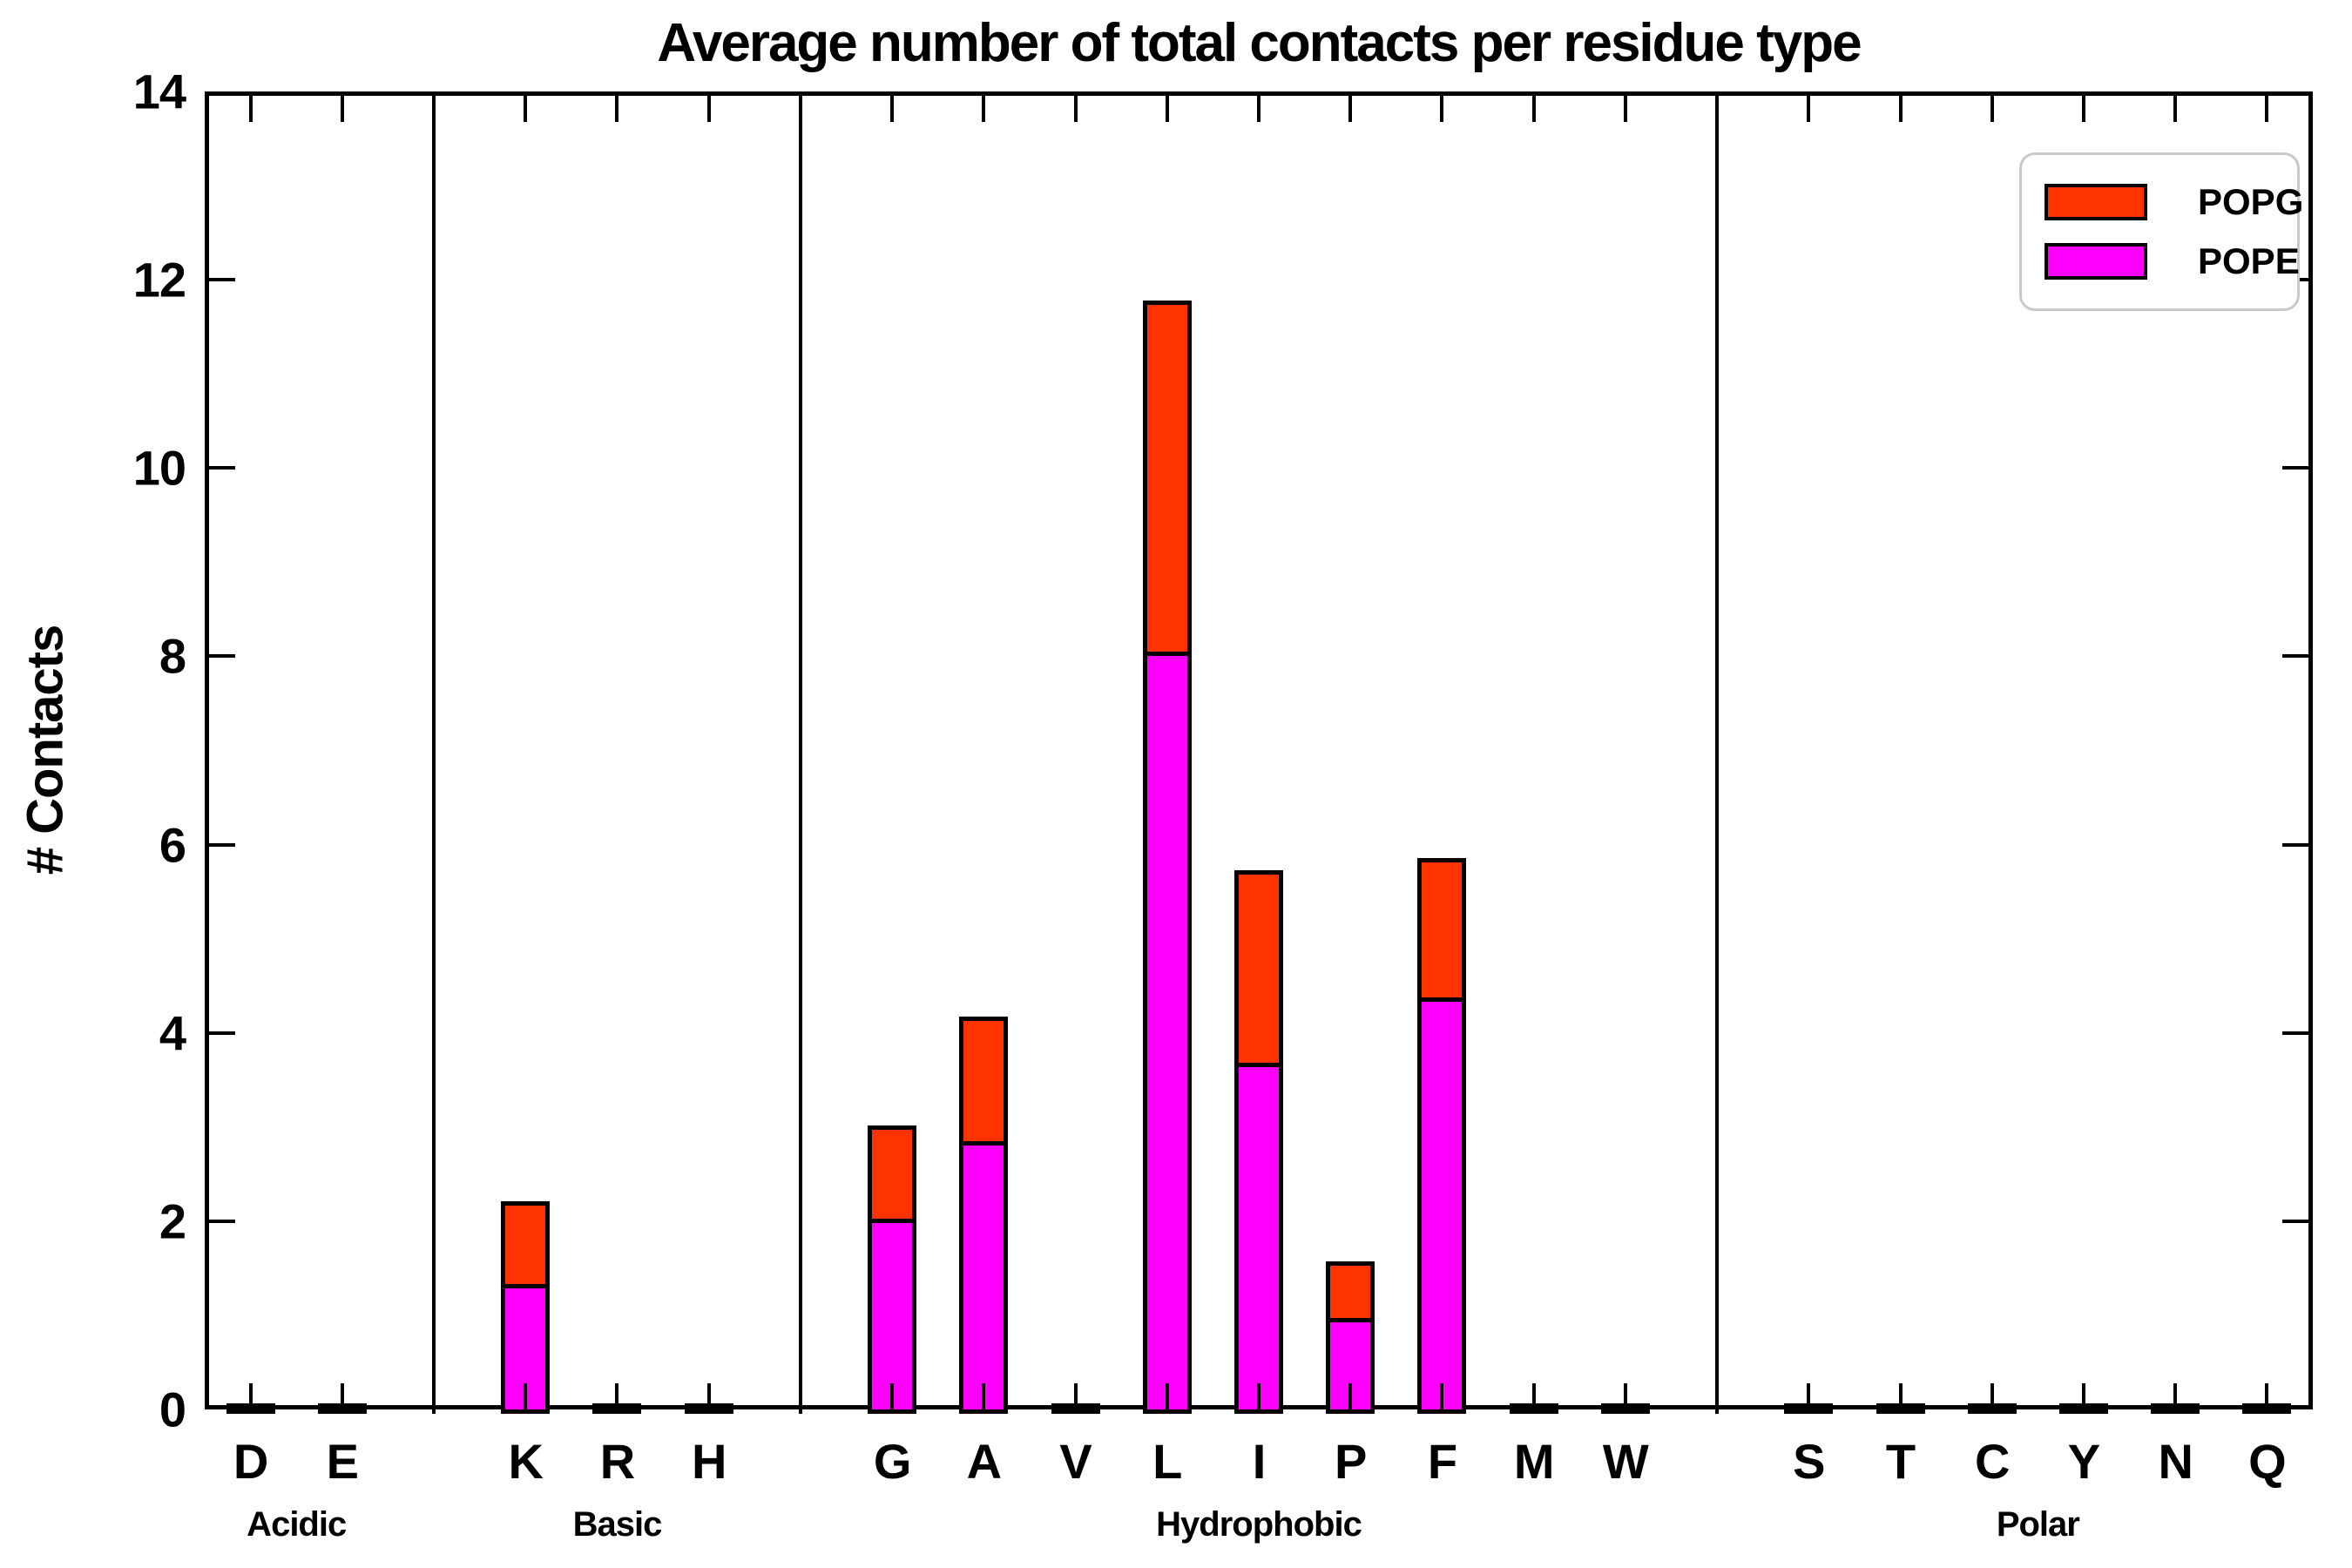  Describe the element at coordinates (2038, 1525) in the screenshot. I see `group-label-polar: Polar` at that location.